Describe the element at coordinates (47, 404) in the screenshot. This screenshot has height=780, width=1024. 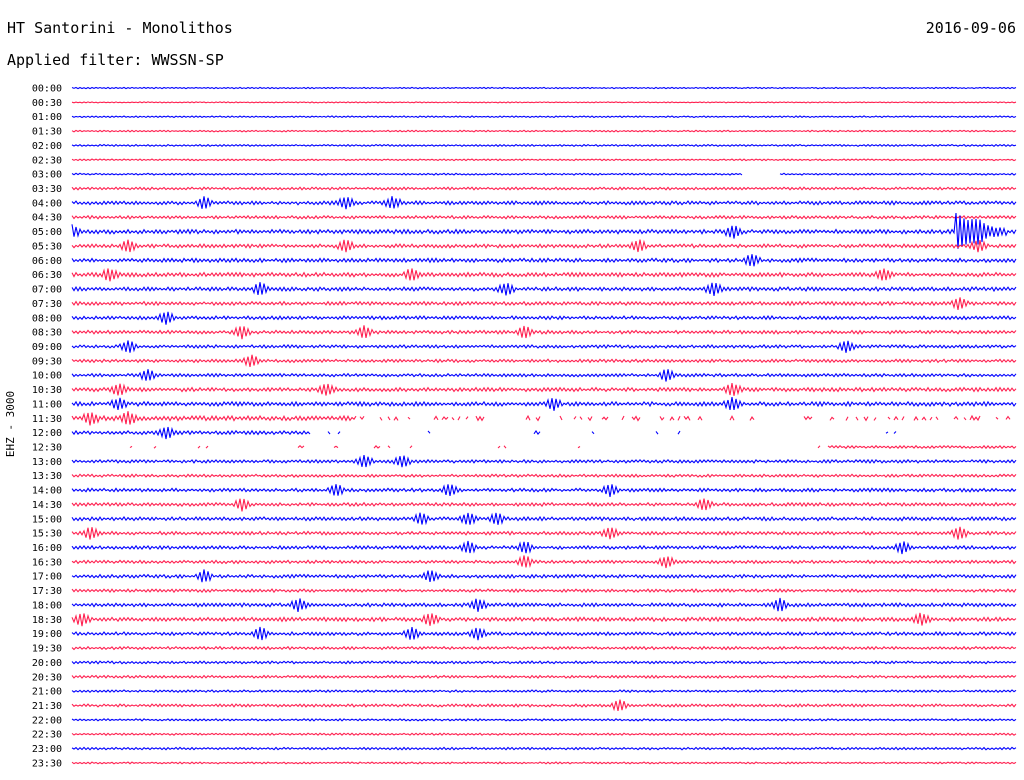
I see `row-label-1100: 11:00` at that location.